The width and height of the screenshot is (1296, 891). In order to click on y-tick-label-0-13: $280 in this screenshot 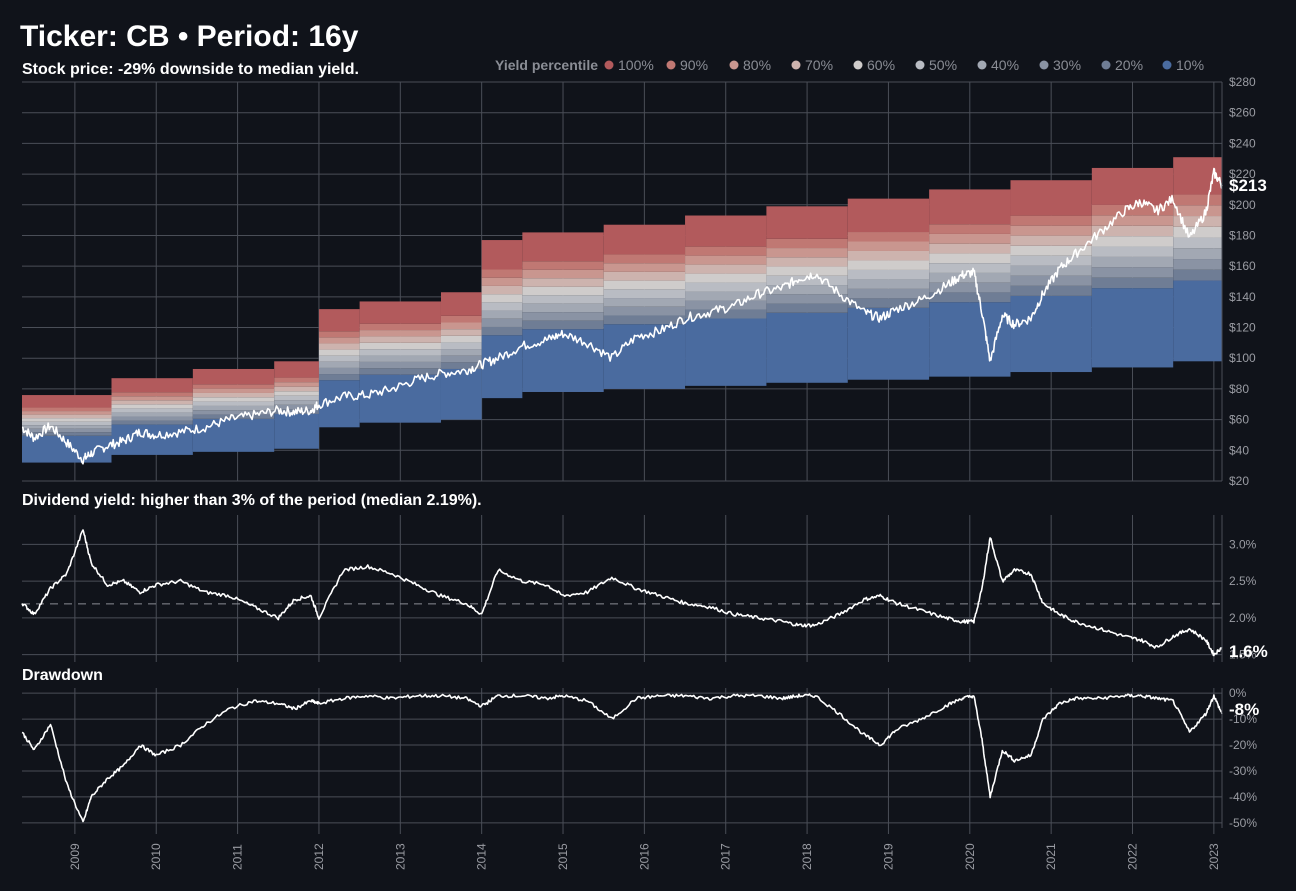, I will do `click(1242, 82)`.